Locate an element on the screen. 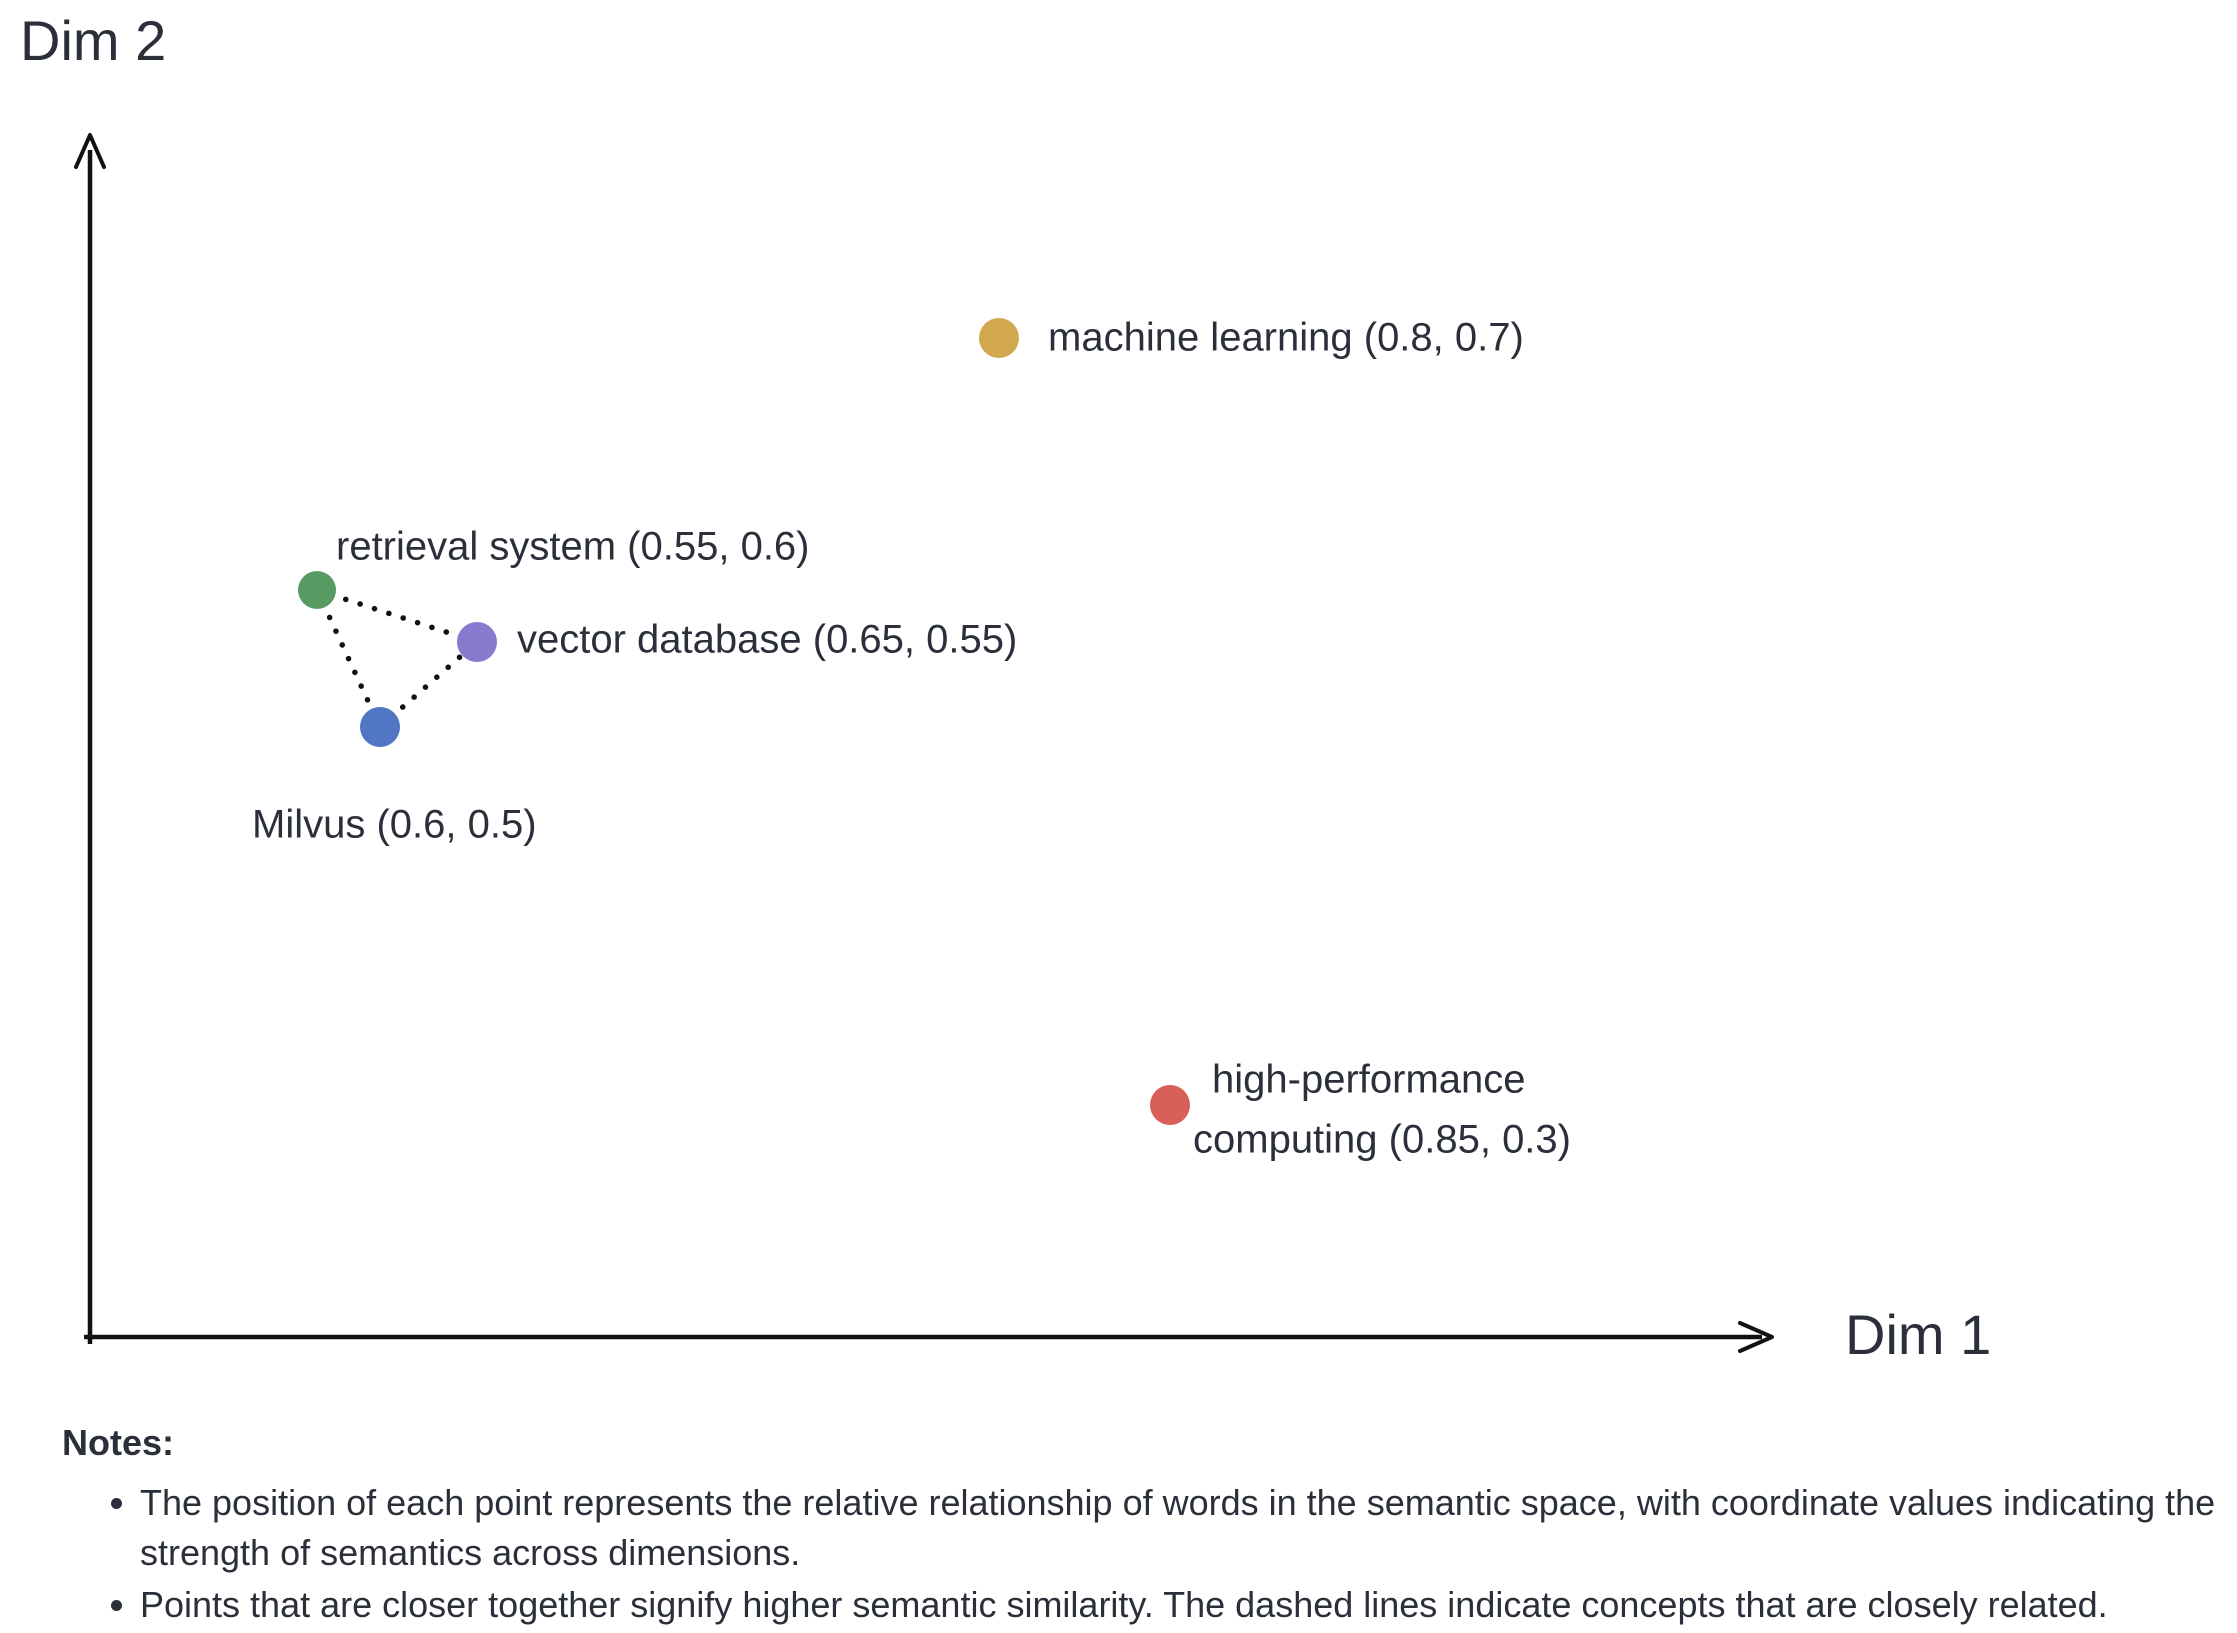 This screenshot has height=1633, width=2237. point-label-machine-learning: machine learning (0.8, 0.7) is located at coordinates (1286, 337).